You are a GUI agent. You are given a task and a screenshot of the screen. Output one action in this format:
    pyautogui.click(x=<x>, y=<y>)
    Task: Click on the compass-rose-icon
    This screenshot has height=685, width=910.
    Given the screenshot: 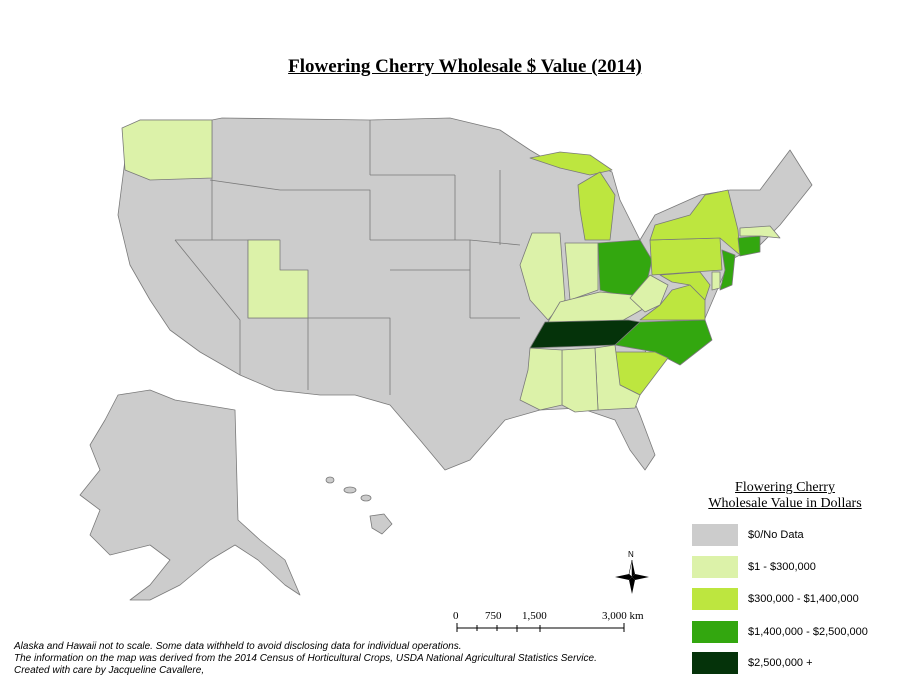 What is the action you would take?
    pyautogui.click(x=632, y=576)
    